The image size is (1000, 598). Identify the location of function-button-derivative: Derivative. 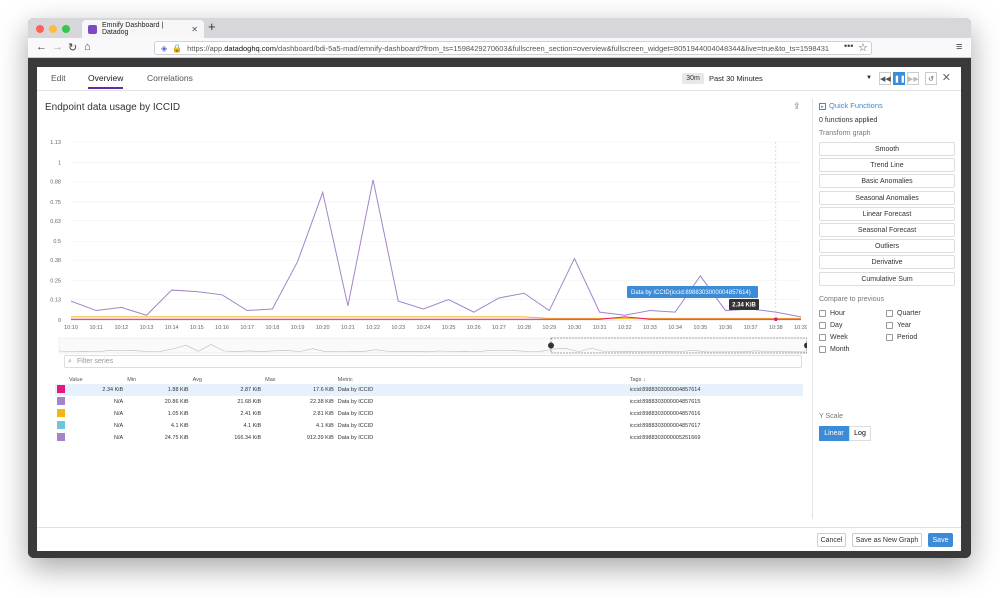
(887, 262).